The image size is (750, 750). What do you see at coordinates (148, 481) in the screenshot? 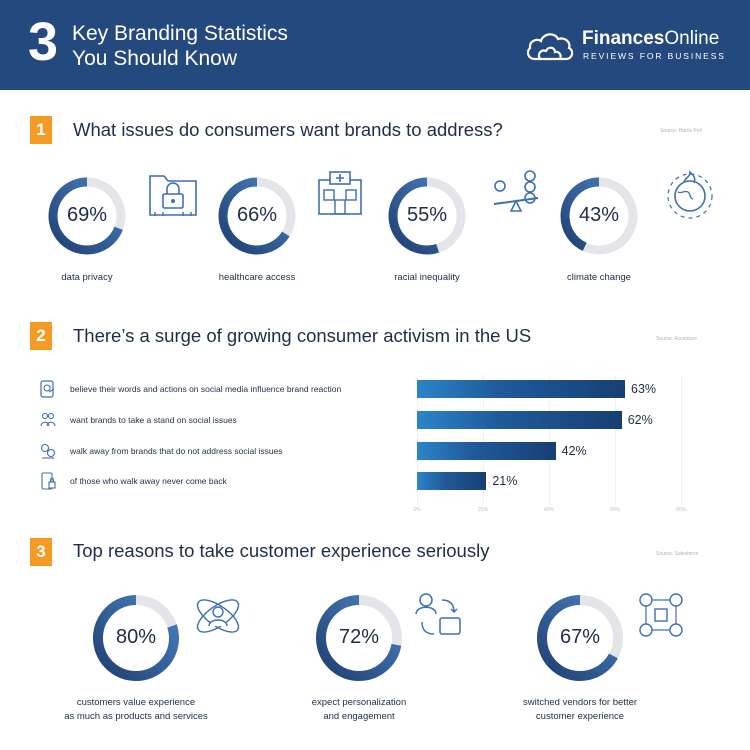
I see `s2-row-label-3: of those who walk away never come back` at bounding box center [148, 481].